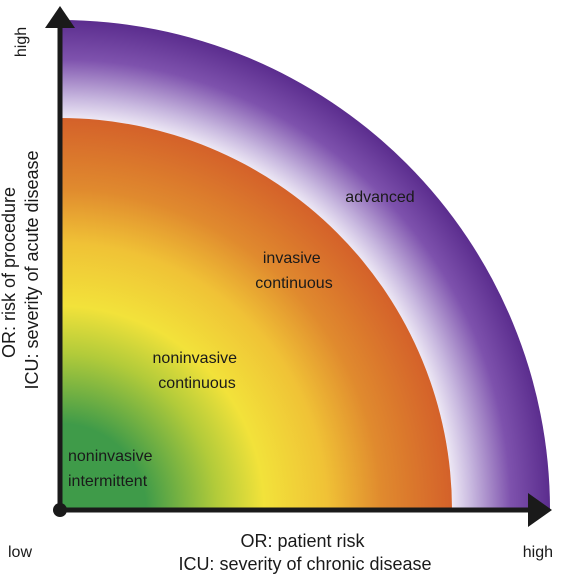 Image resolution: width=561 pixels, height=575 pixels. Describe the element at coordinates (197, 371) in the screenshot. I see `zone-label-noninvasive-continuous: noninvasive continuous` at that location.